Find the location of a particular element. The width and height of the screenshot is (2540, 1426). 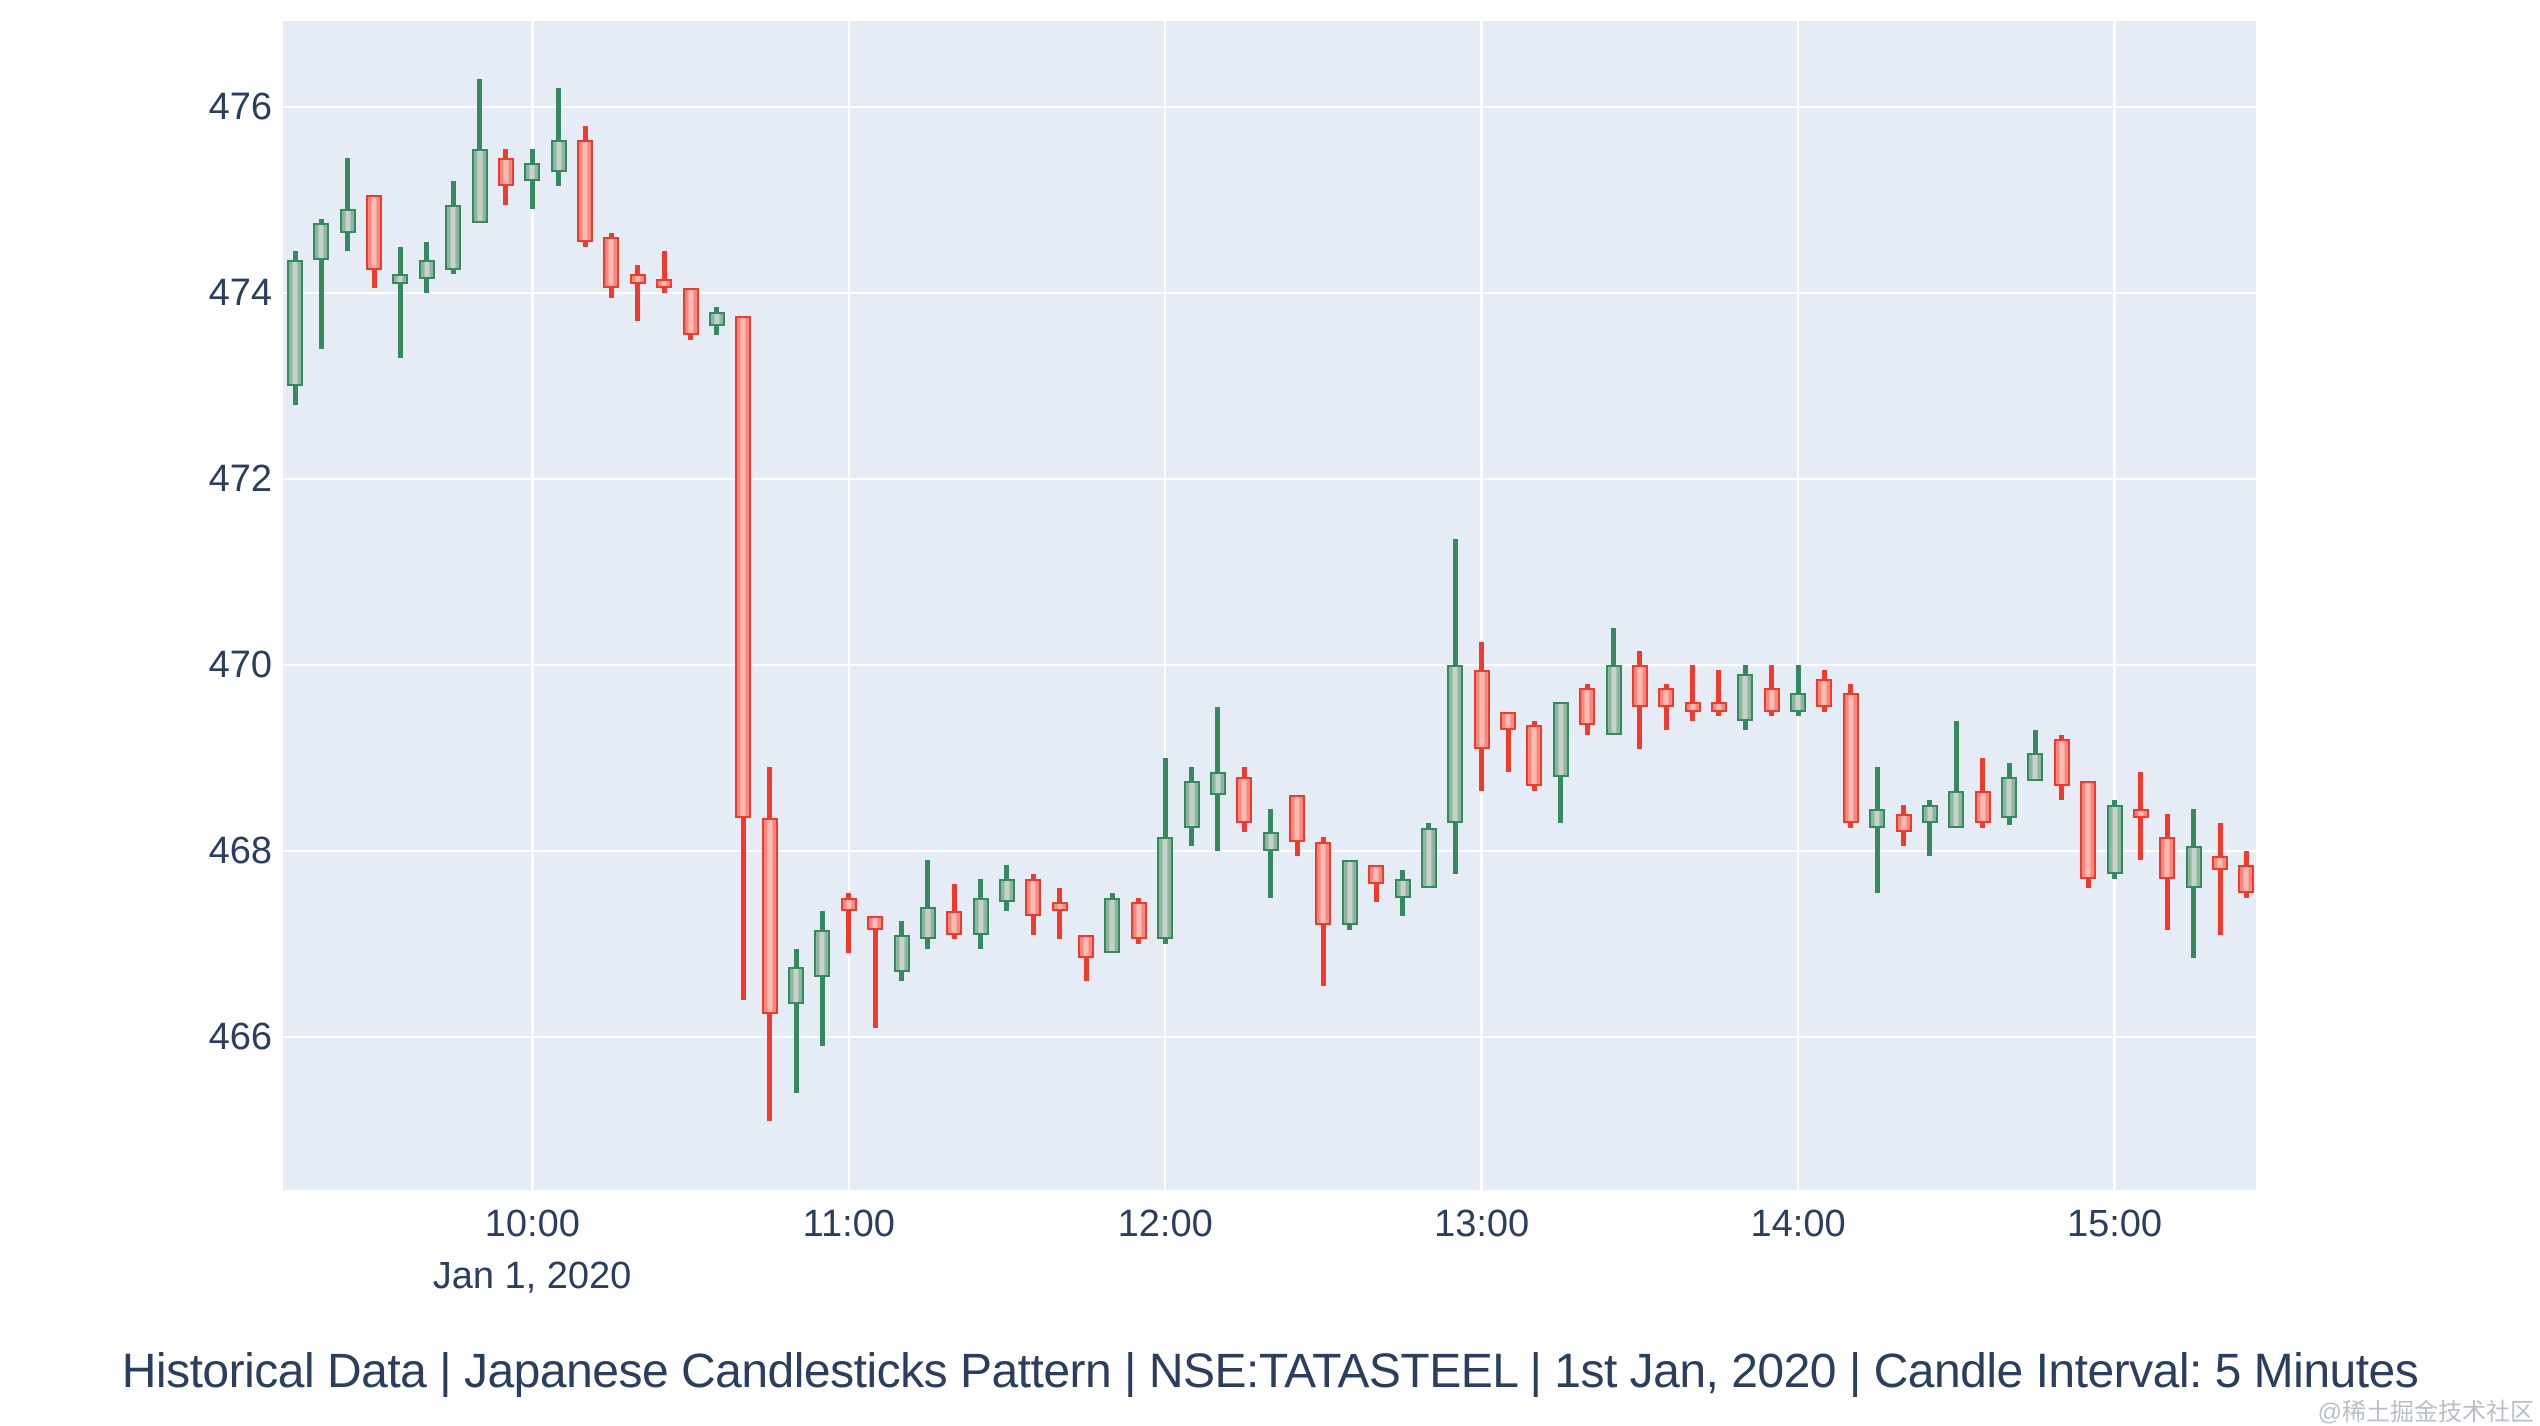

x-tick-label: 12:00 is located at coordinates (1165, 1224).